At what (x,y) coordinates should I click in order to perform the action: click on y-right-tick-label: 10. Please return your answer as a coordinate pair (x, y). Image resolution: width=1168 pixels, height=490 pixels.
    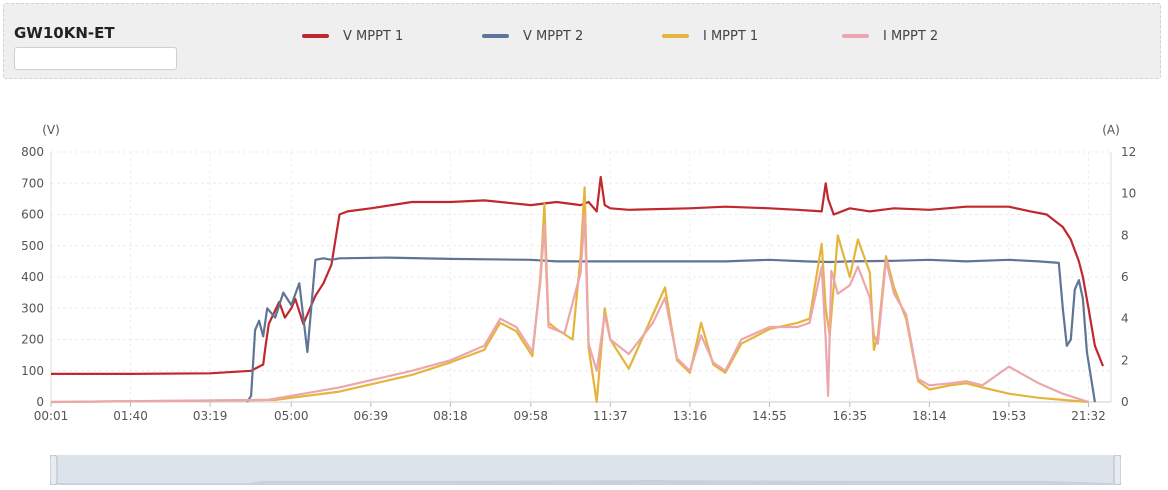
    Looking at the image, I should click on (1128, 194).